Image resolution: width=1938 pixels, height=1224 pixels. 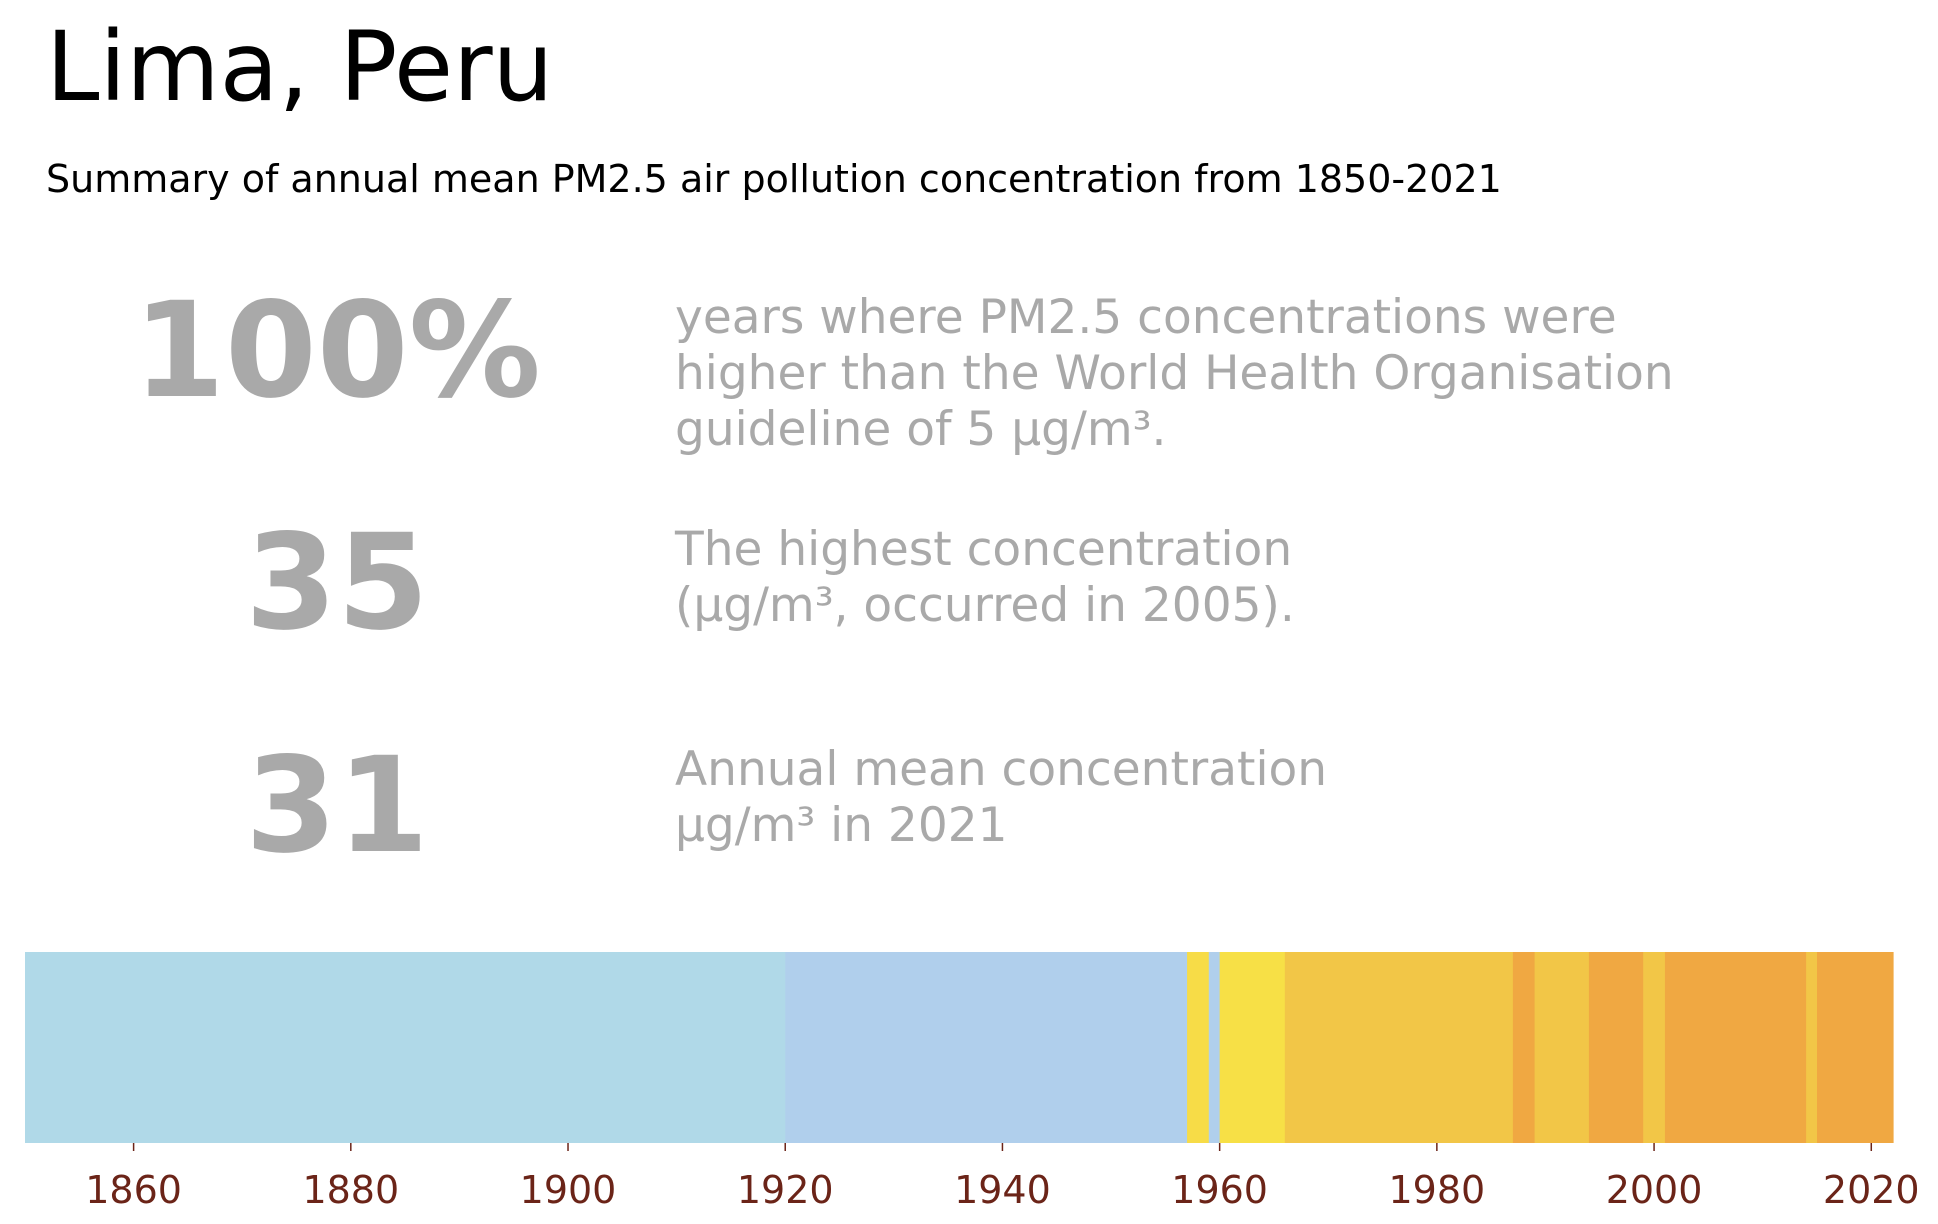 I want to click on stripe-segment-1920-1956, so click(x=986, y=1047).